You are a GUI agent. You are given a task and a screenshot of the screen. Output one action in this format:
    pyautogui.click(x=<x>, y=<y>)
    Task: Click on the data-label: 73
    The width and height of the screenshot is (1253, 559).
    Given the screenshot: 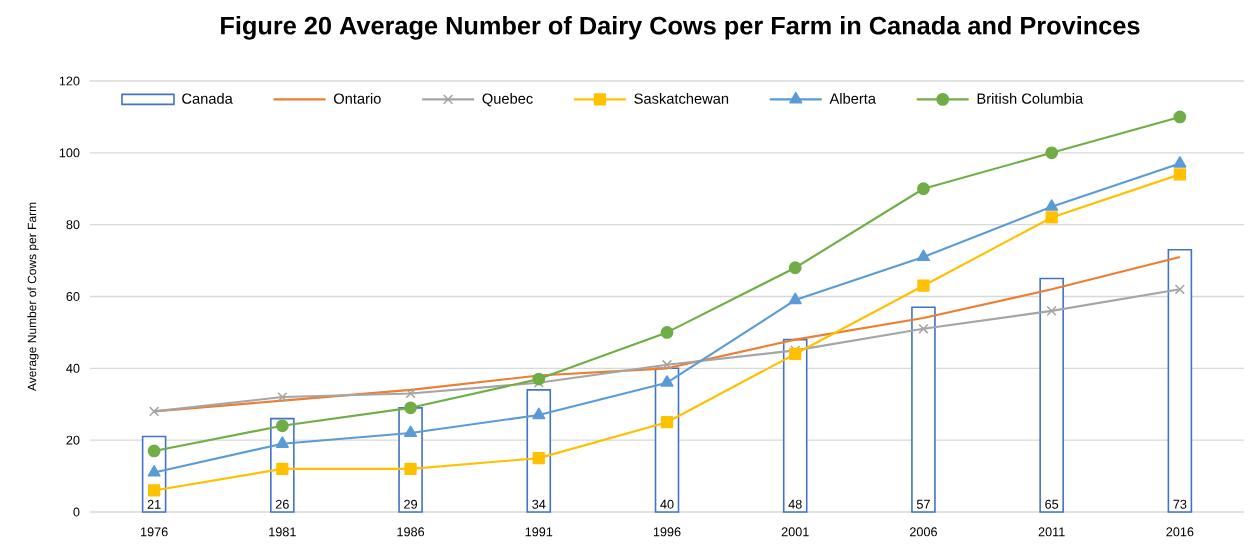 What is the action you would take?
    pyautogui.click(x=1180, y=504)
    